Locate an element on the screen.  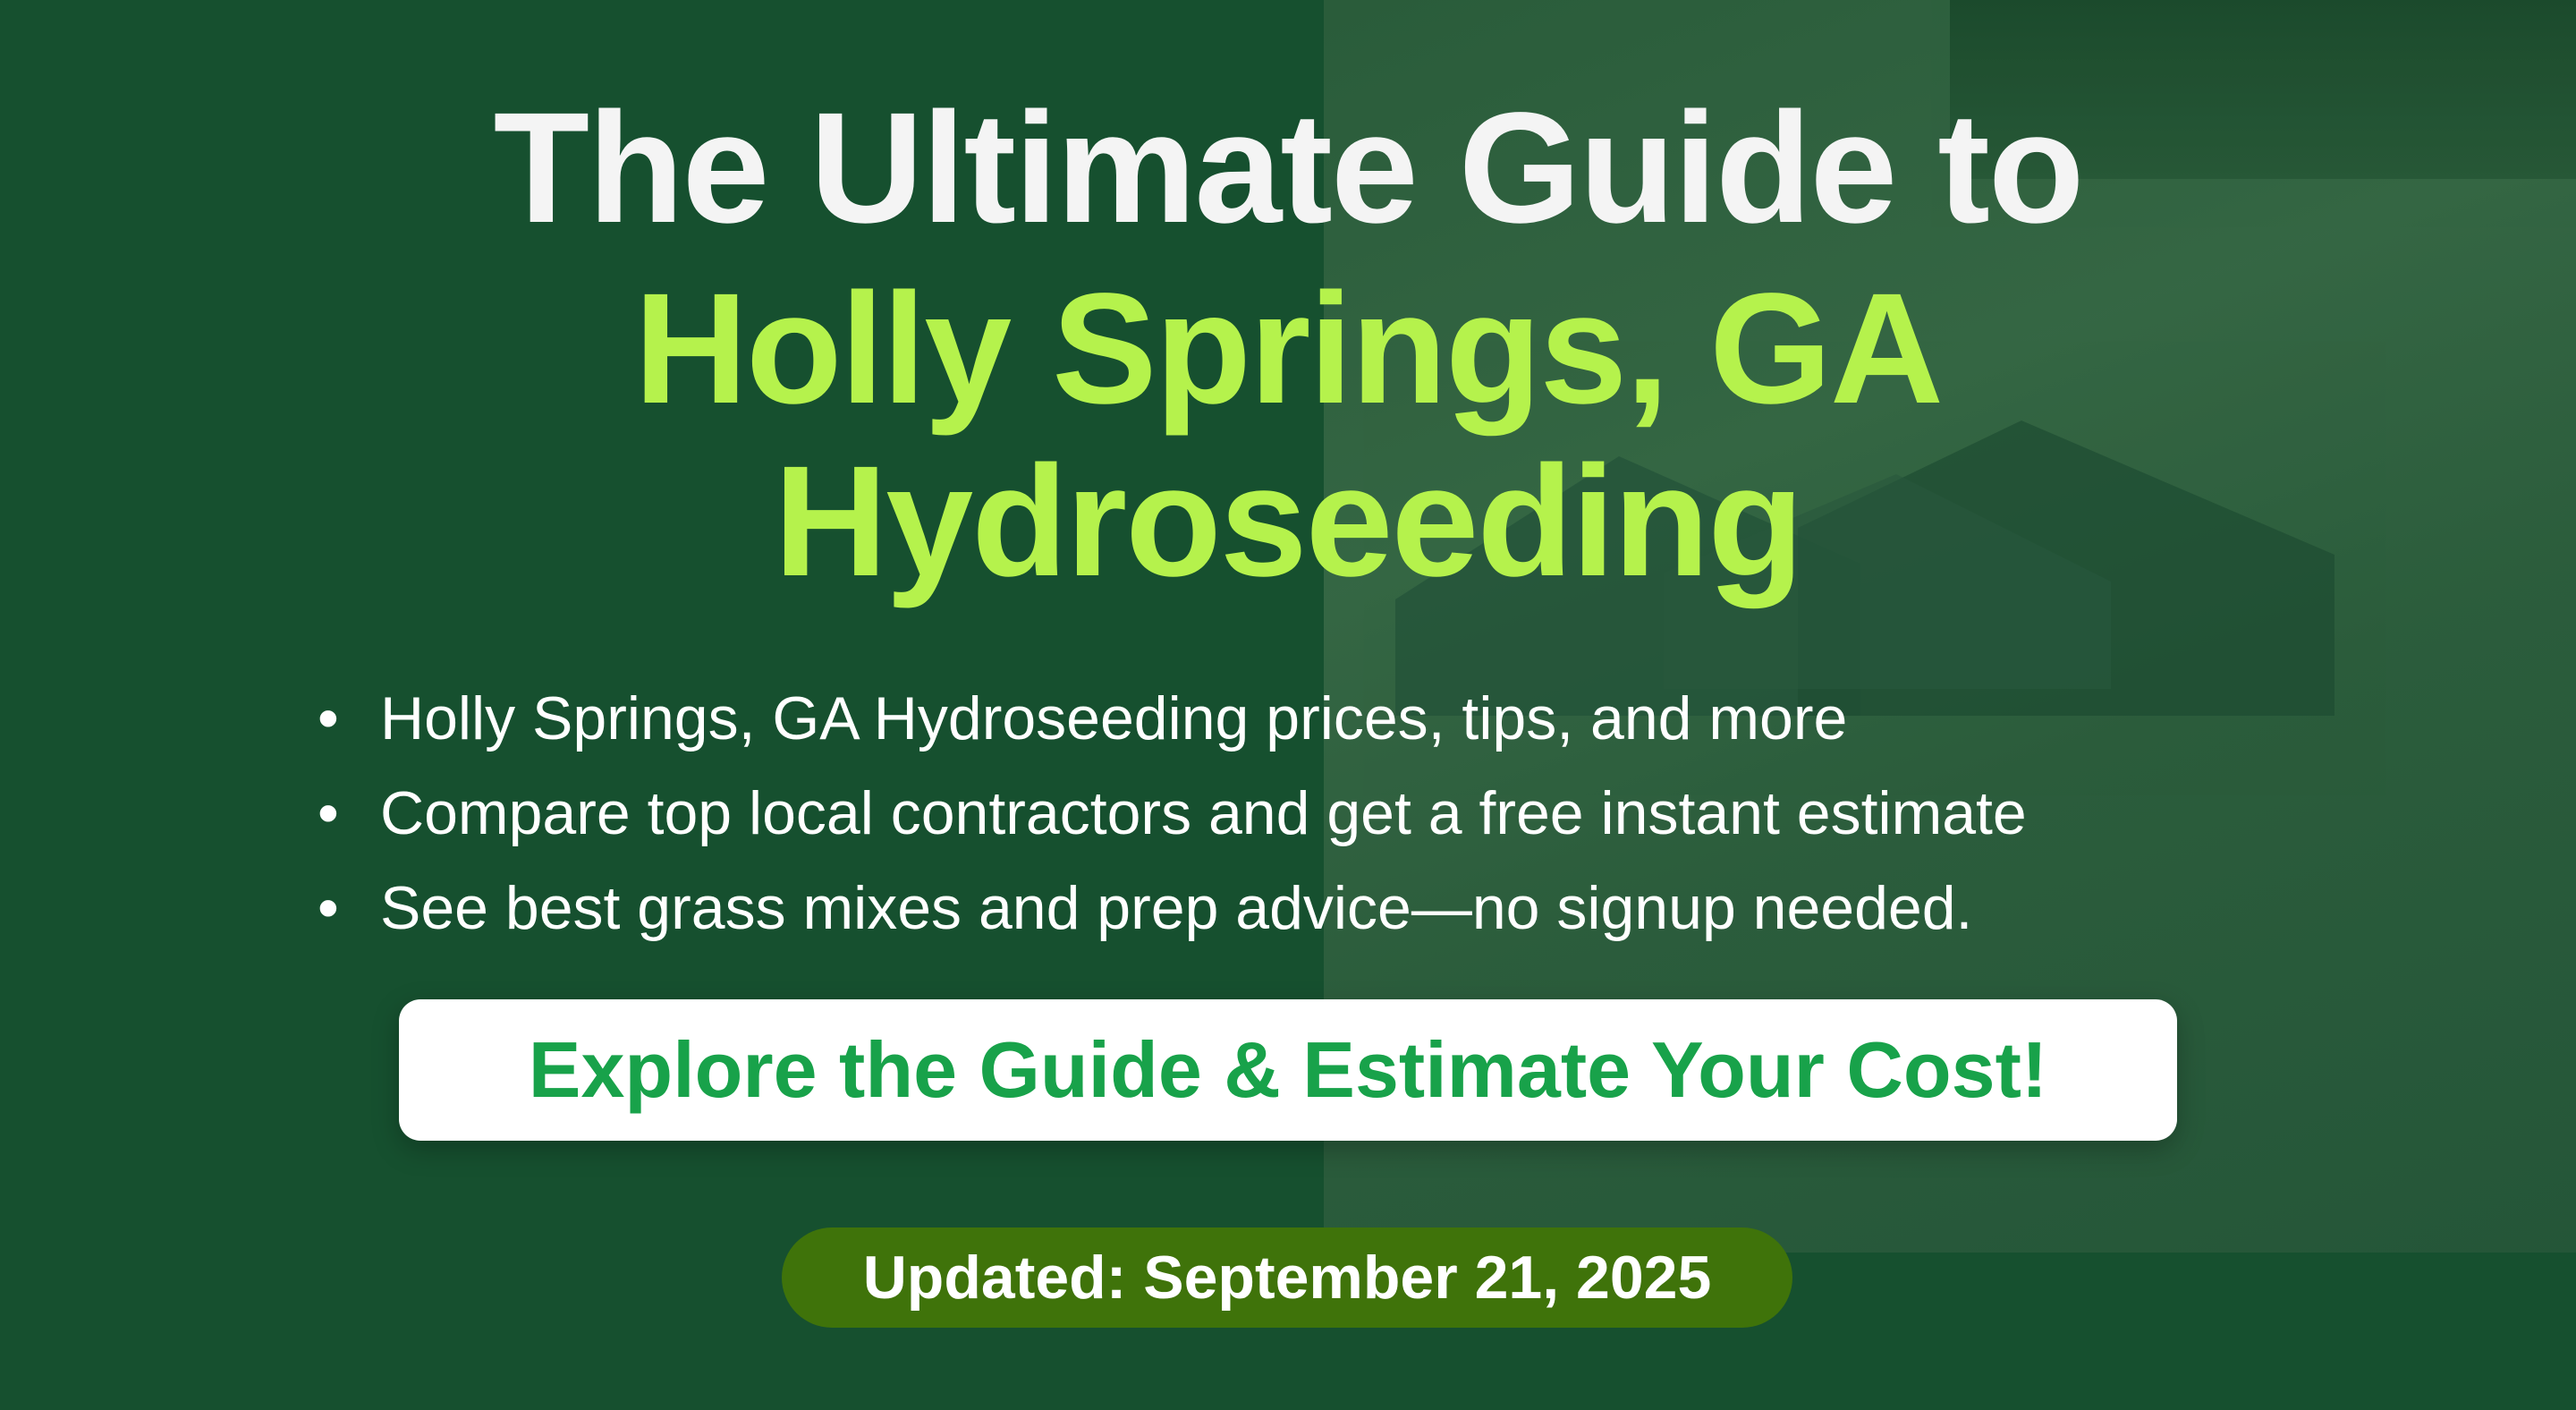
headline-line-1: The Ultimate Guide to is located at coordinates (1289, 169).